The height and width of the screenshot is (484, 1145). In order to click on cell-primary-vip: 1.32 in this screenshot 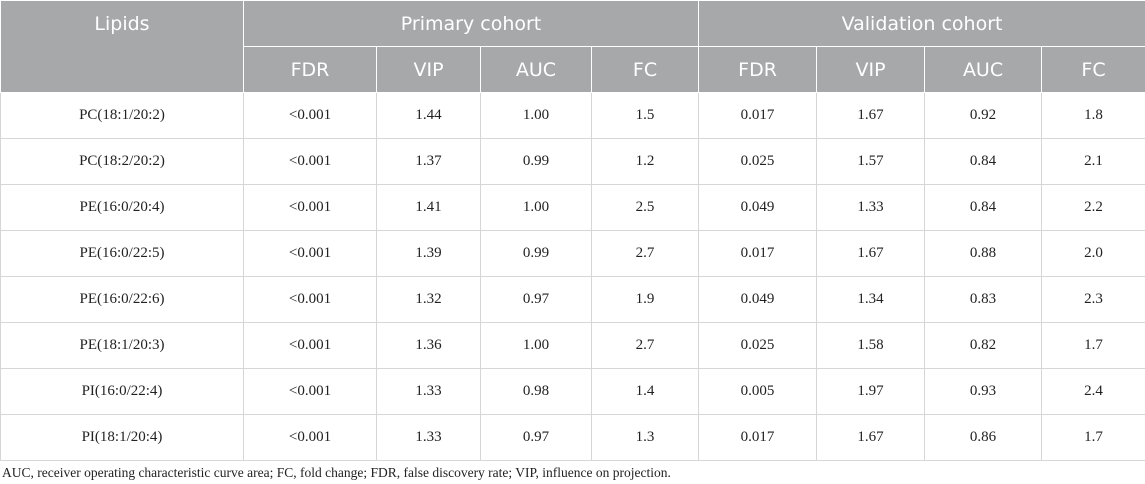, I will do `click(428, 299)`.